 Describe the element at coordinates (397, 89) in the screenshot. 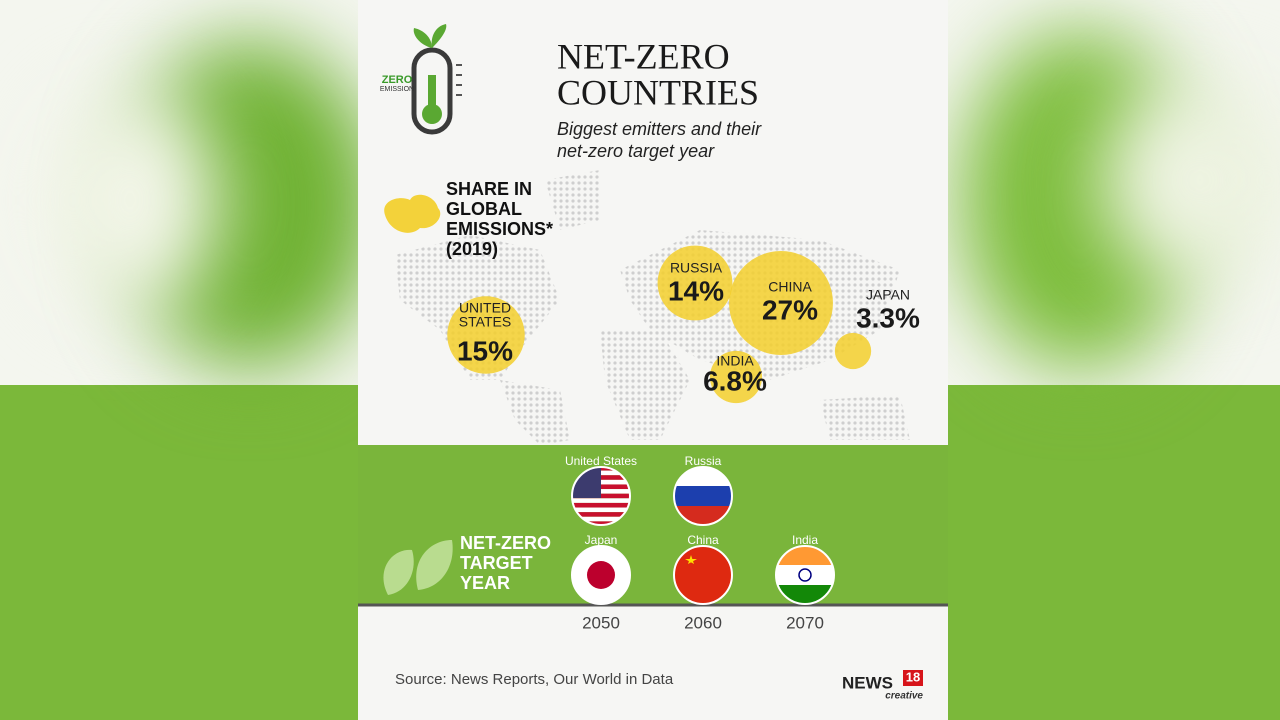

I see `logo-text: EMISSION` at that location.